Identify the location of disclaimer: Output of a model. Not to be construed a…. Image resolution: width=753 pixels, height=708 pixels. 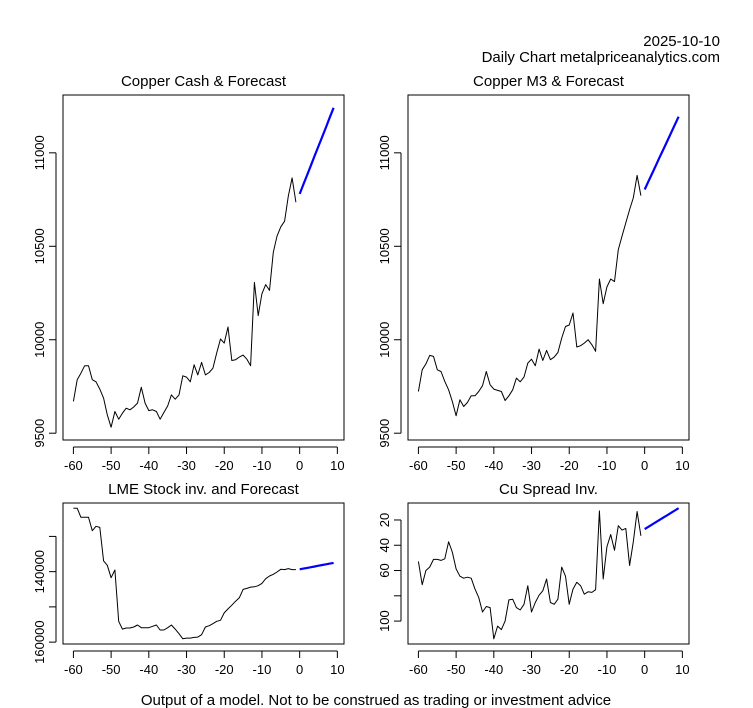
(376, 700).